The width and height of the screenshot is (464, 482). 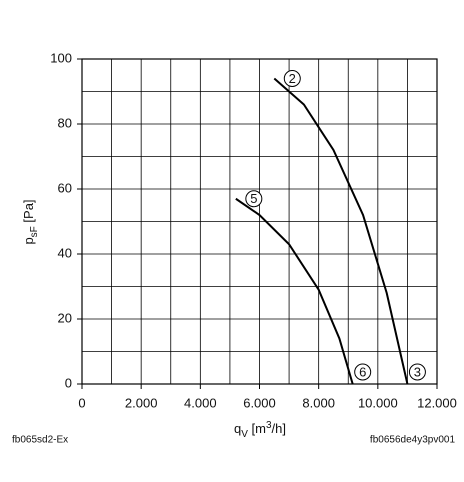 What do you see at coordinates (28, 240) in the screenshot?
I see `y-label-part: p` at bounding box center [28, 240].